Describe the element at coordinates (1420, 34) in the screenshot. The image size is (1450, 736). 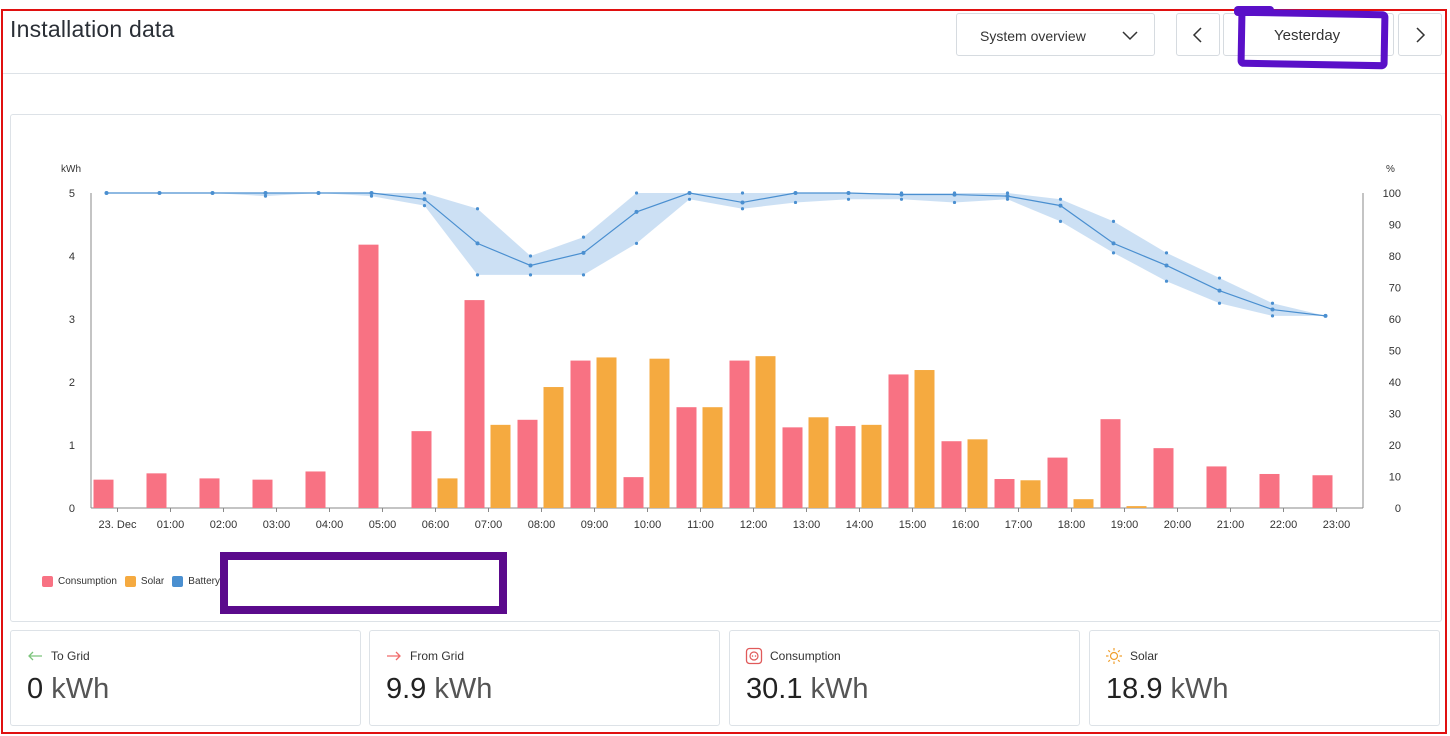
I see `next-period-button` at that location.